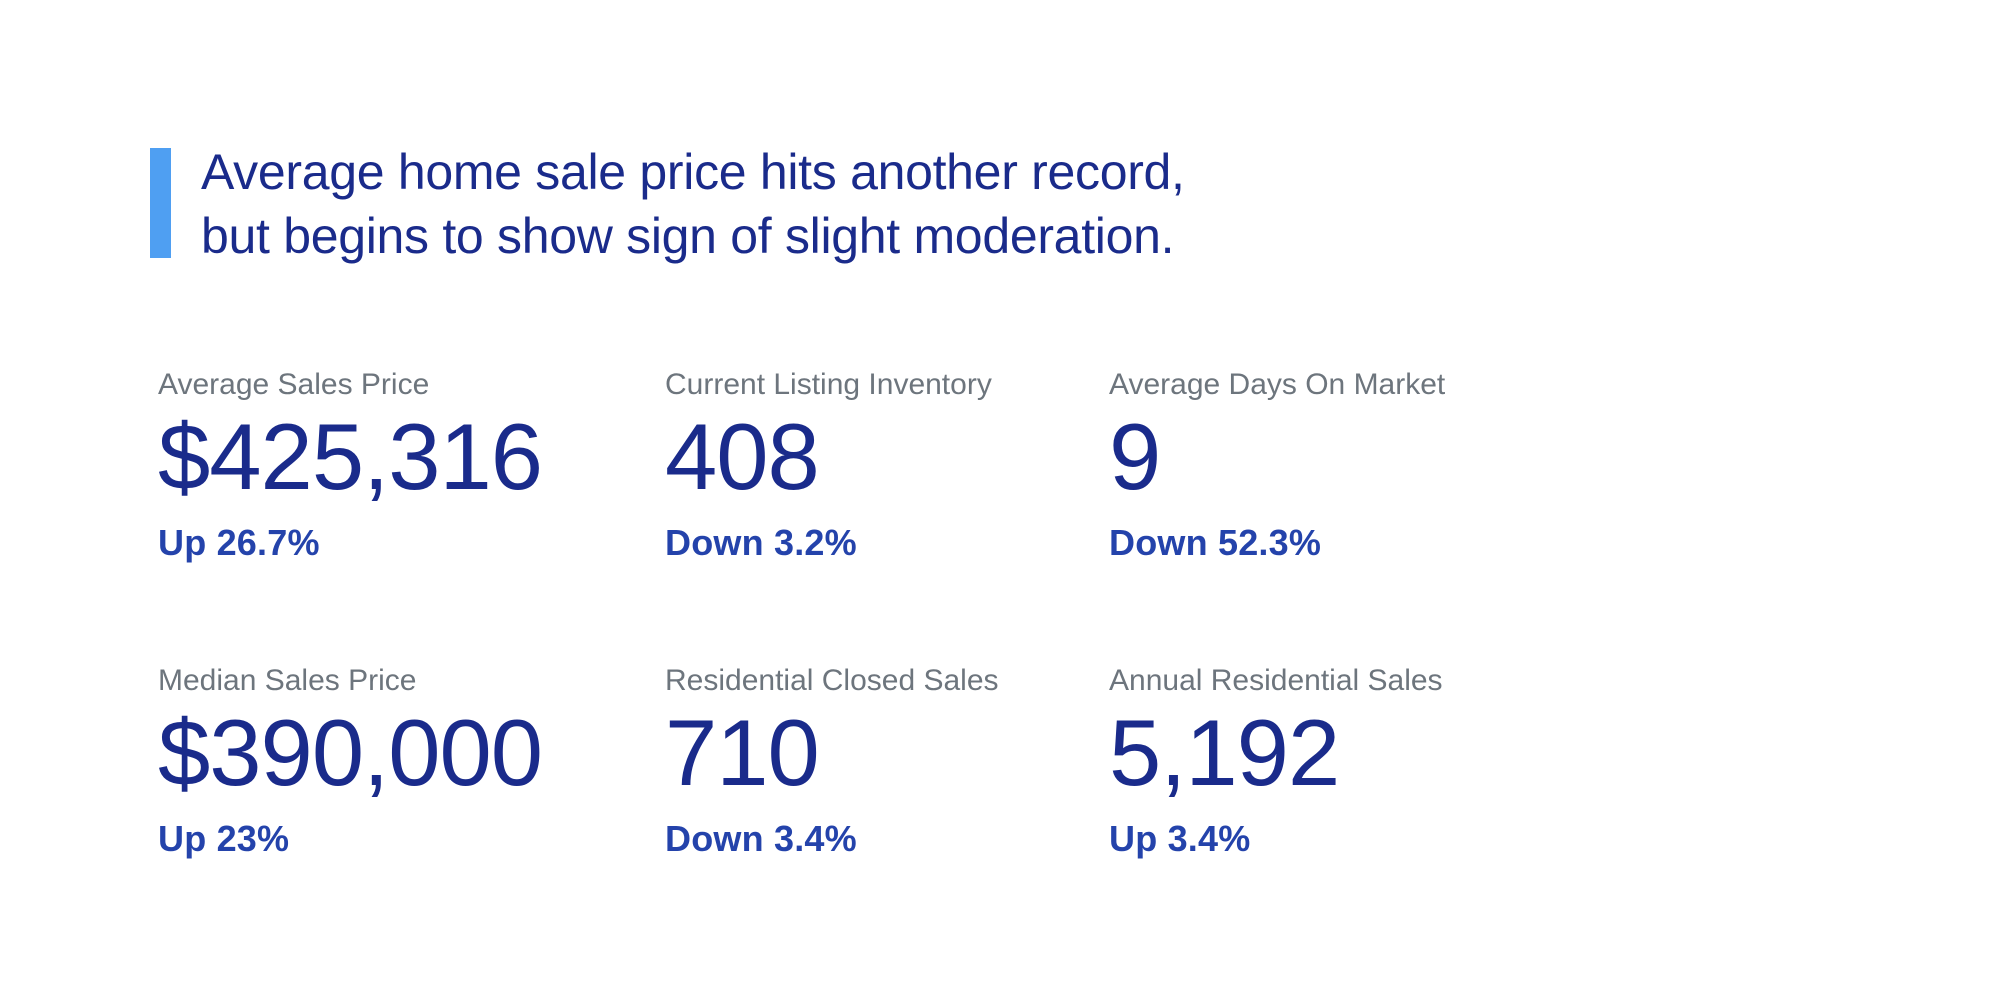  Describe the element at coordinates (160, 203) in the screenshot. I see `headline-accent-bar` at that location.